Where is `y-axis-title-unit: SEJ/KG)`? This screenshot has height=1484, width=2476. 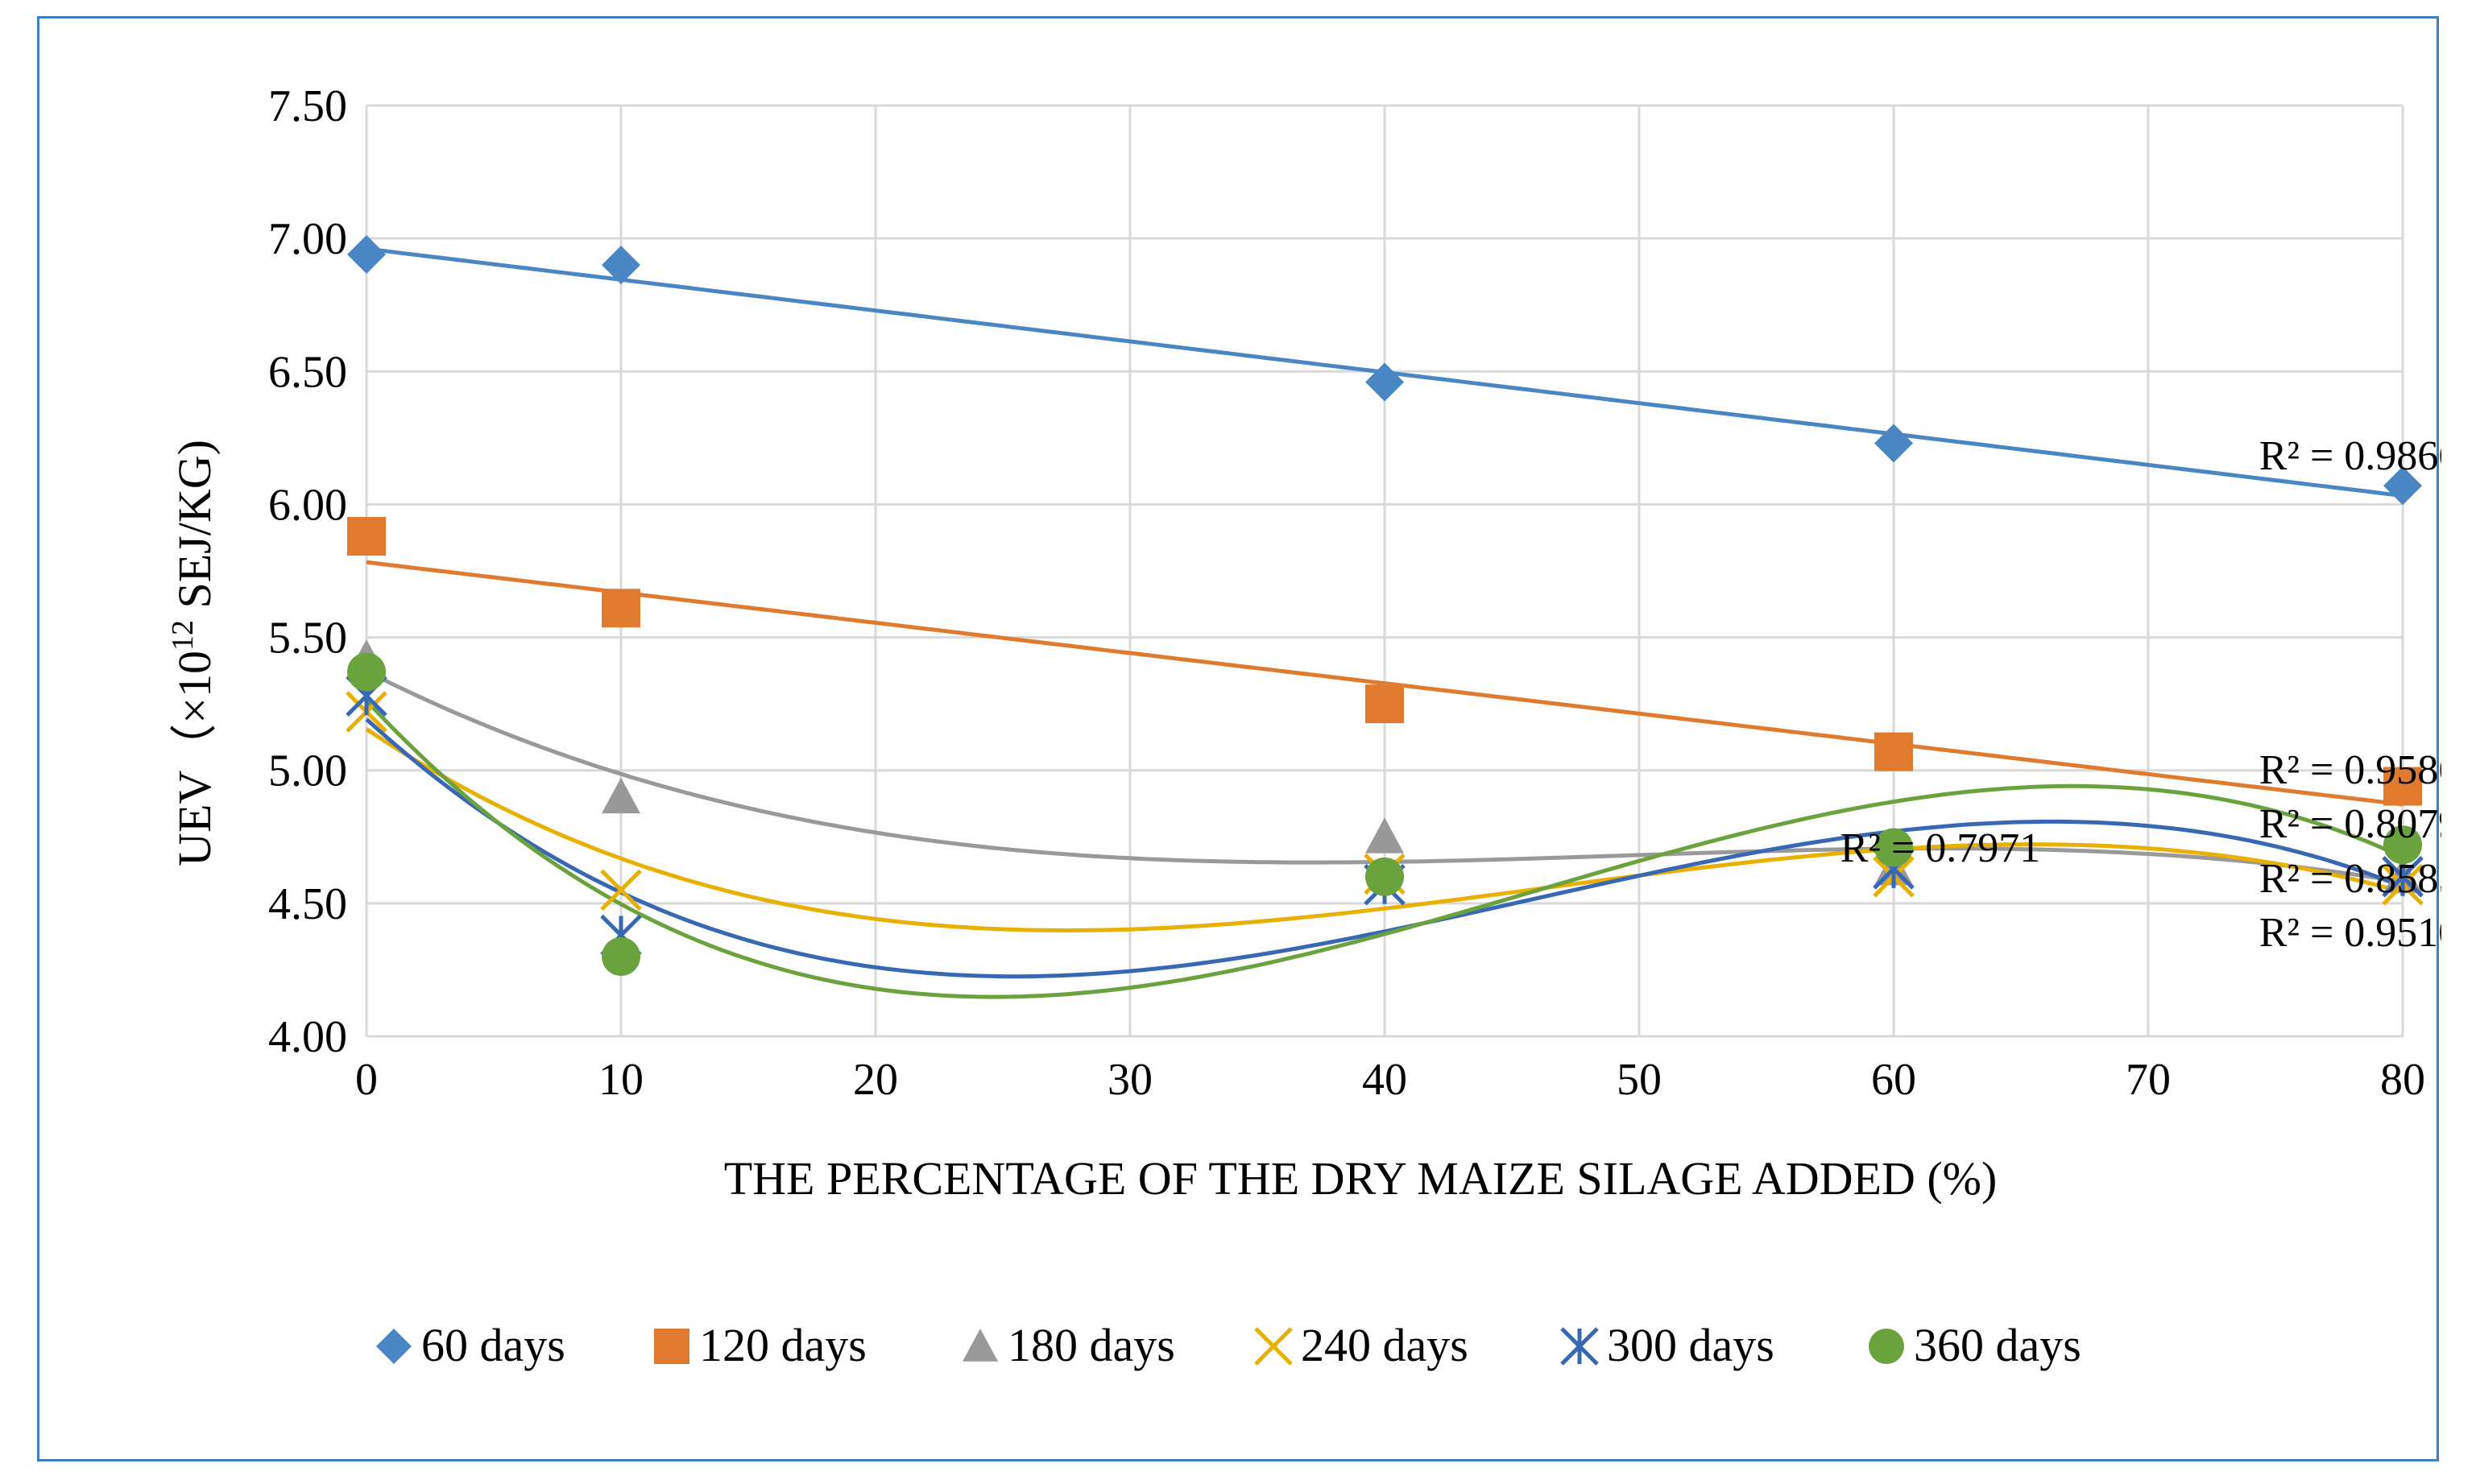
y-axis-title-unit: SEJ/KG) is located at coordinates (194, 530).